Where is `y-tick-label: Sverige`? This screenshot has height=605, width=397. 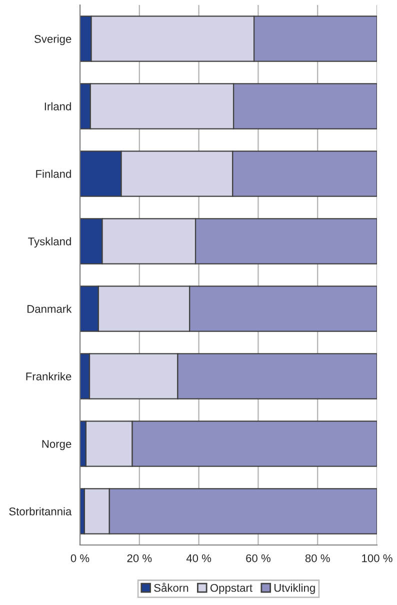 y-tick-label: Sverige is located at coordinates (53, 40).